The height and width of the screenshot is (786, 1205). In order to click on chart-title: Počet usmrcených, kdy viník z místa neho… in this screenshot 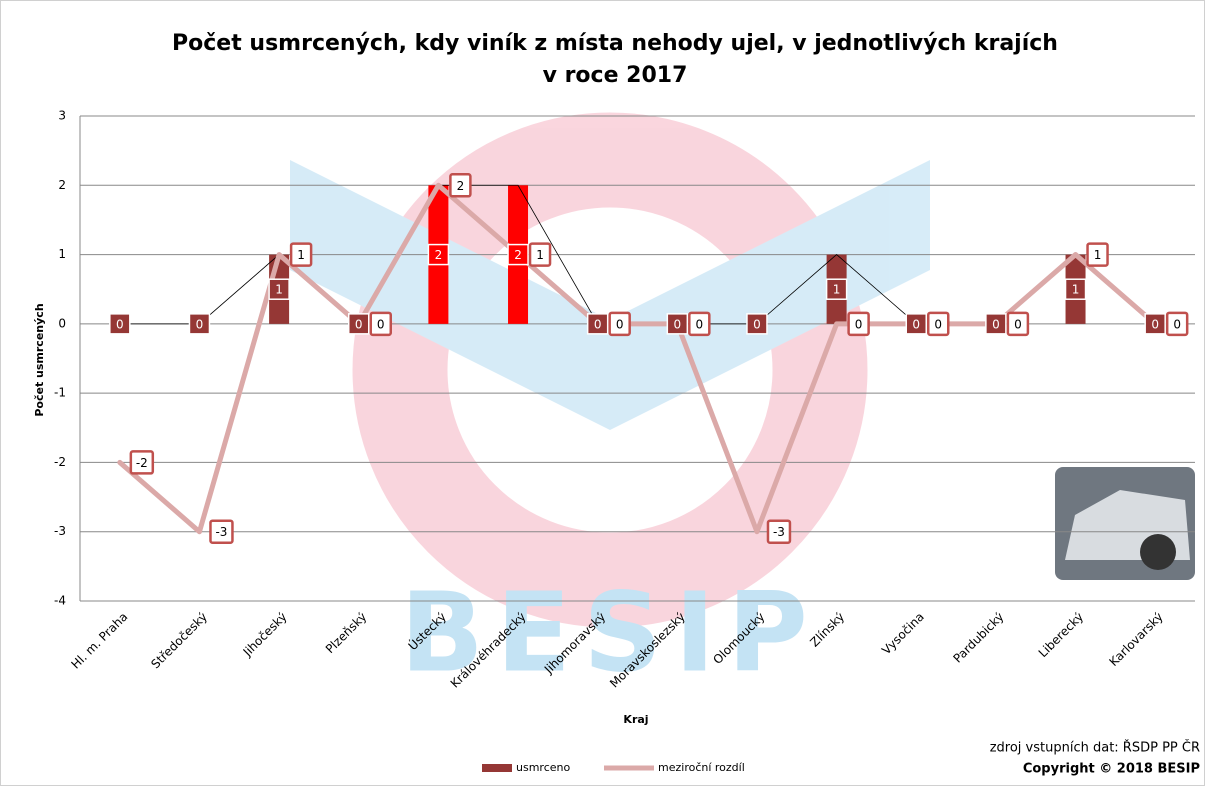, I will do `click(615, 43)`.